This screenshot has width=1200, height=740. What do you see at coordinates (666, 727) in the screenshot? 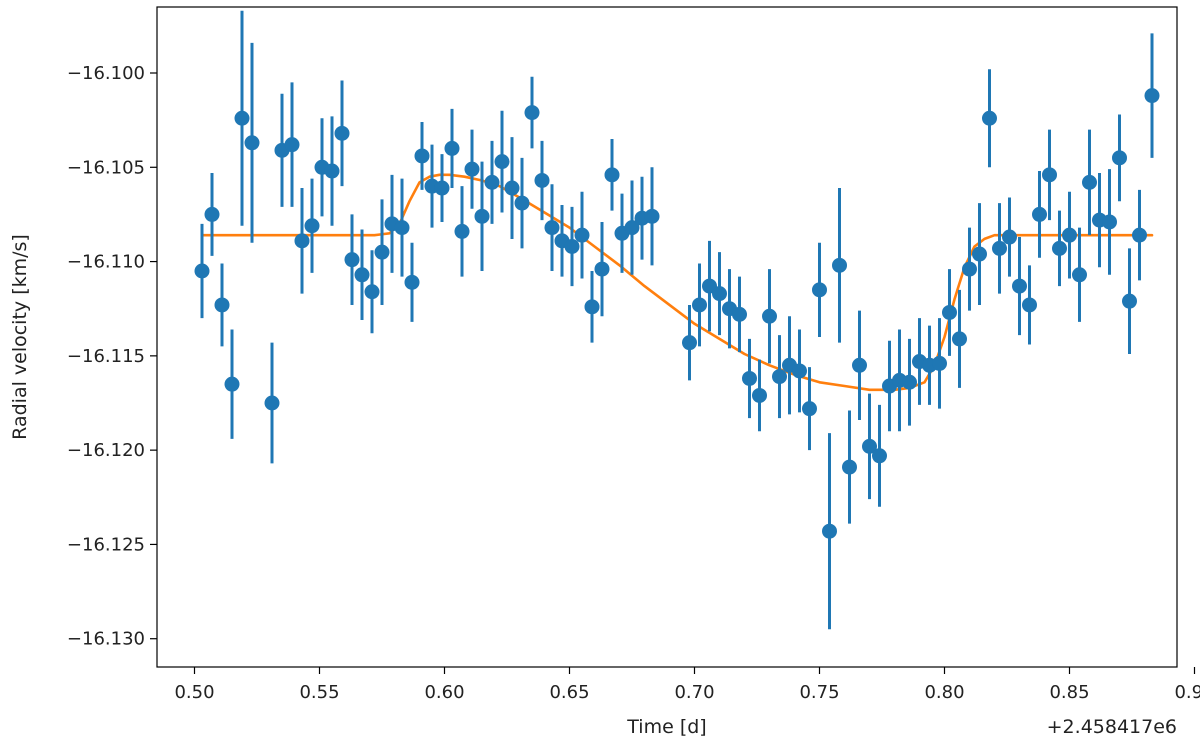
I see `x-axis-label: Time [d]` at bounding box center [666, 727].